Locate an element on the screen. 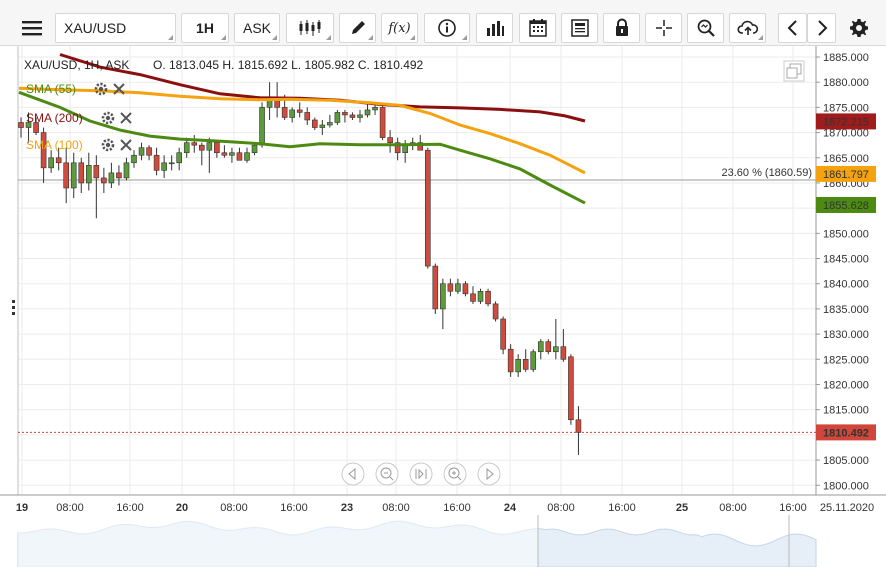 The height and width of the screenshot is (567, 886). sma55-line is located at coordinates (302, 147).